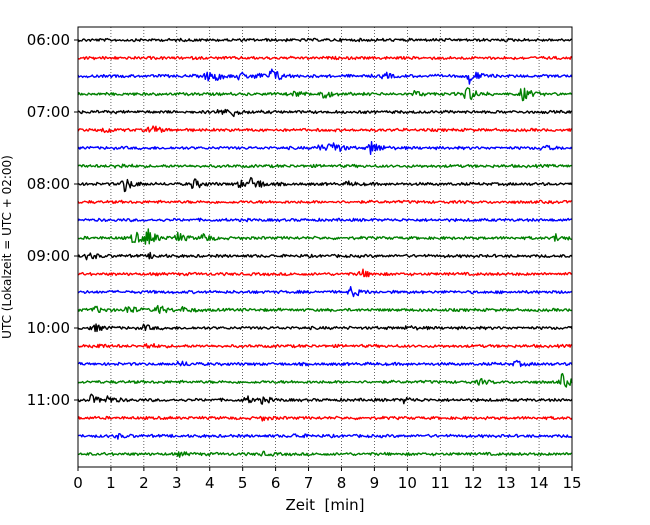  Describe the element at coordinates (325, 292) in the screenshot. I see `trace-09:30` at that location.